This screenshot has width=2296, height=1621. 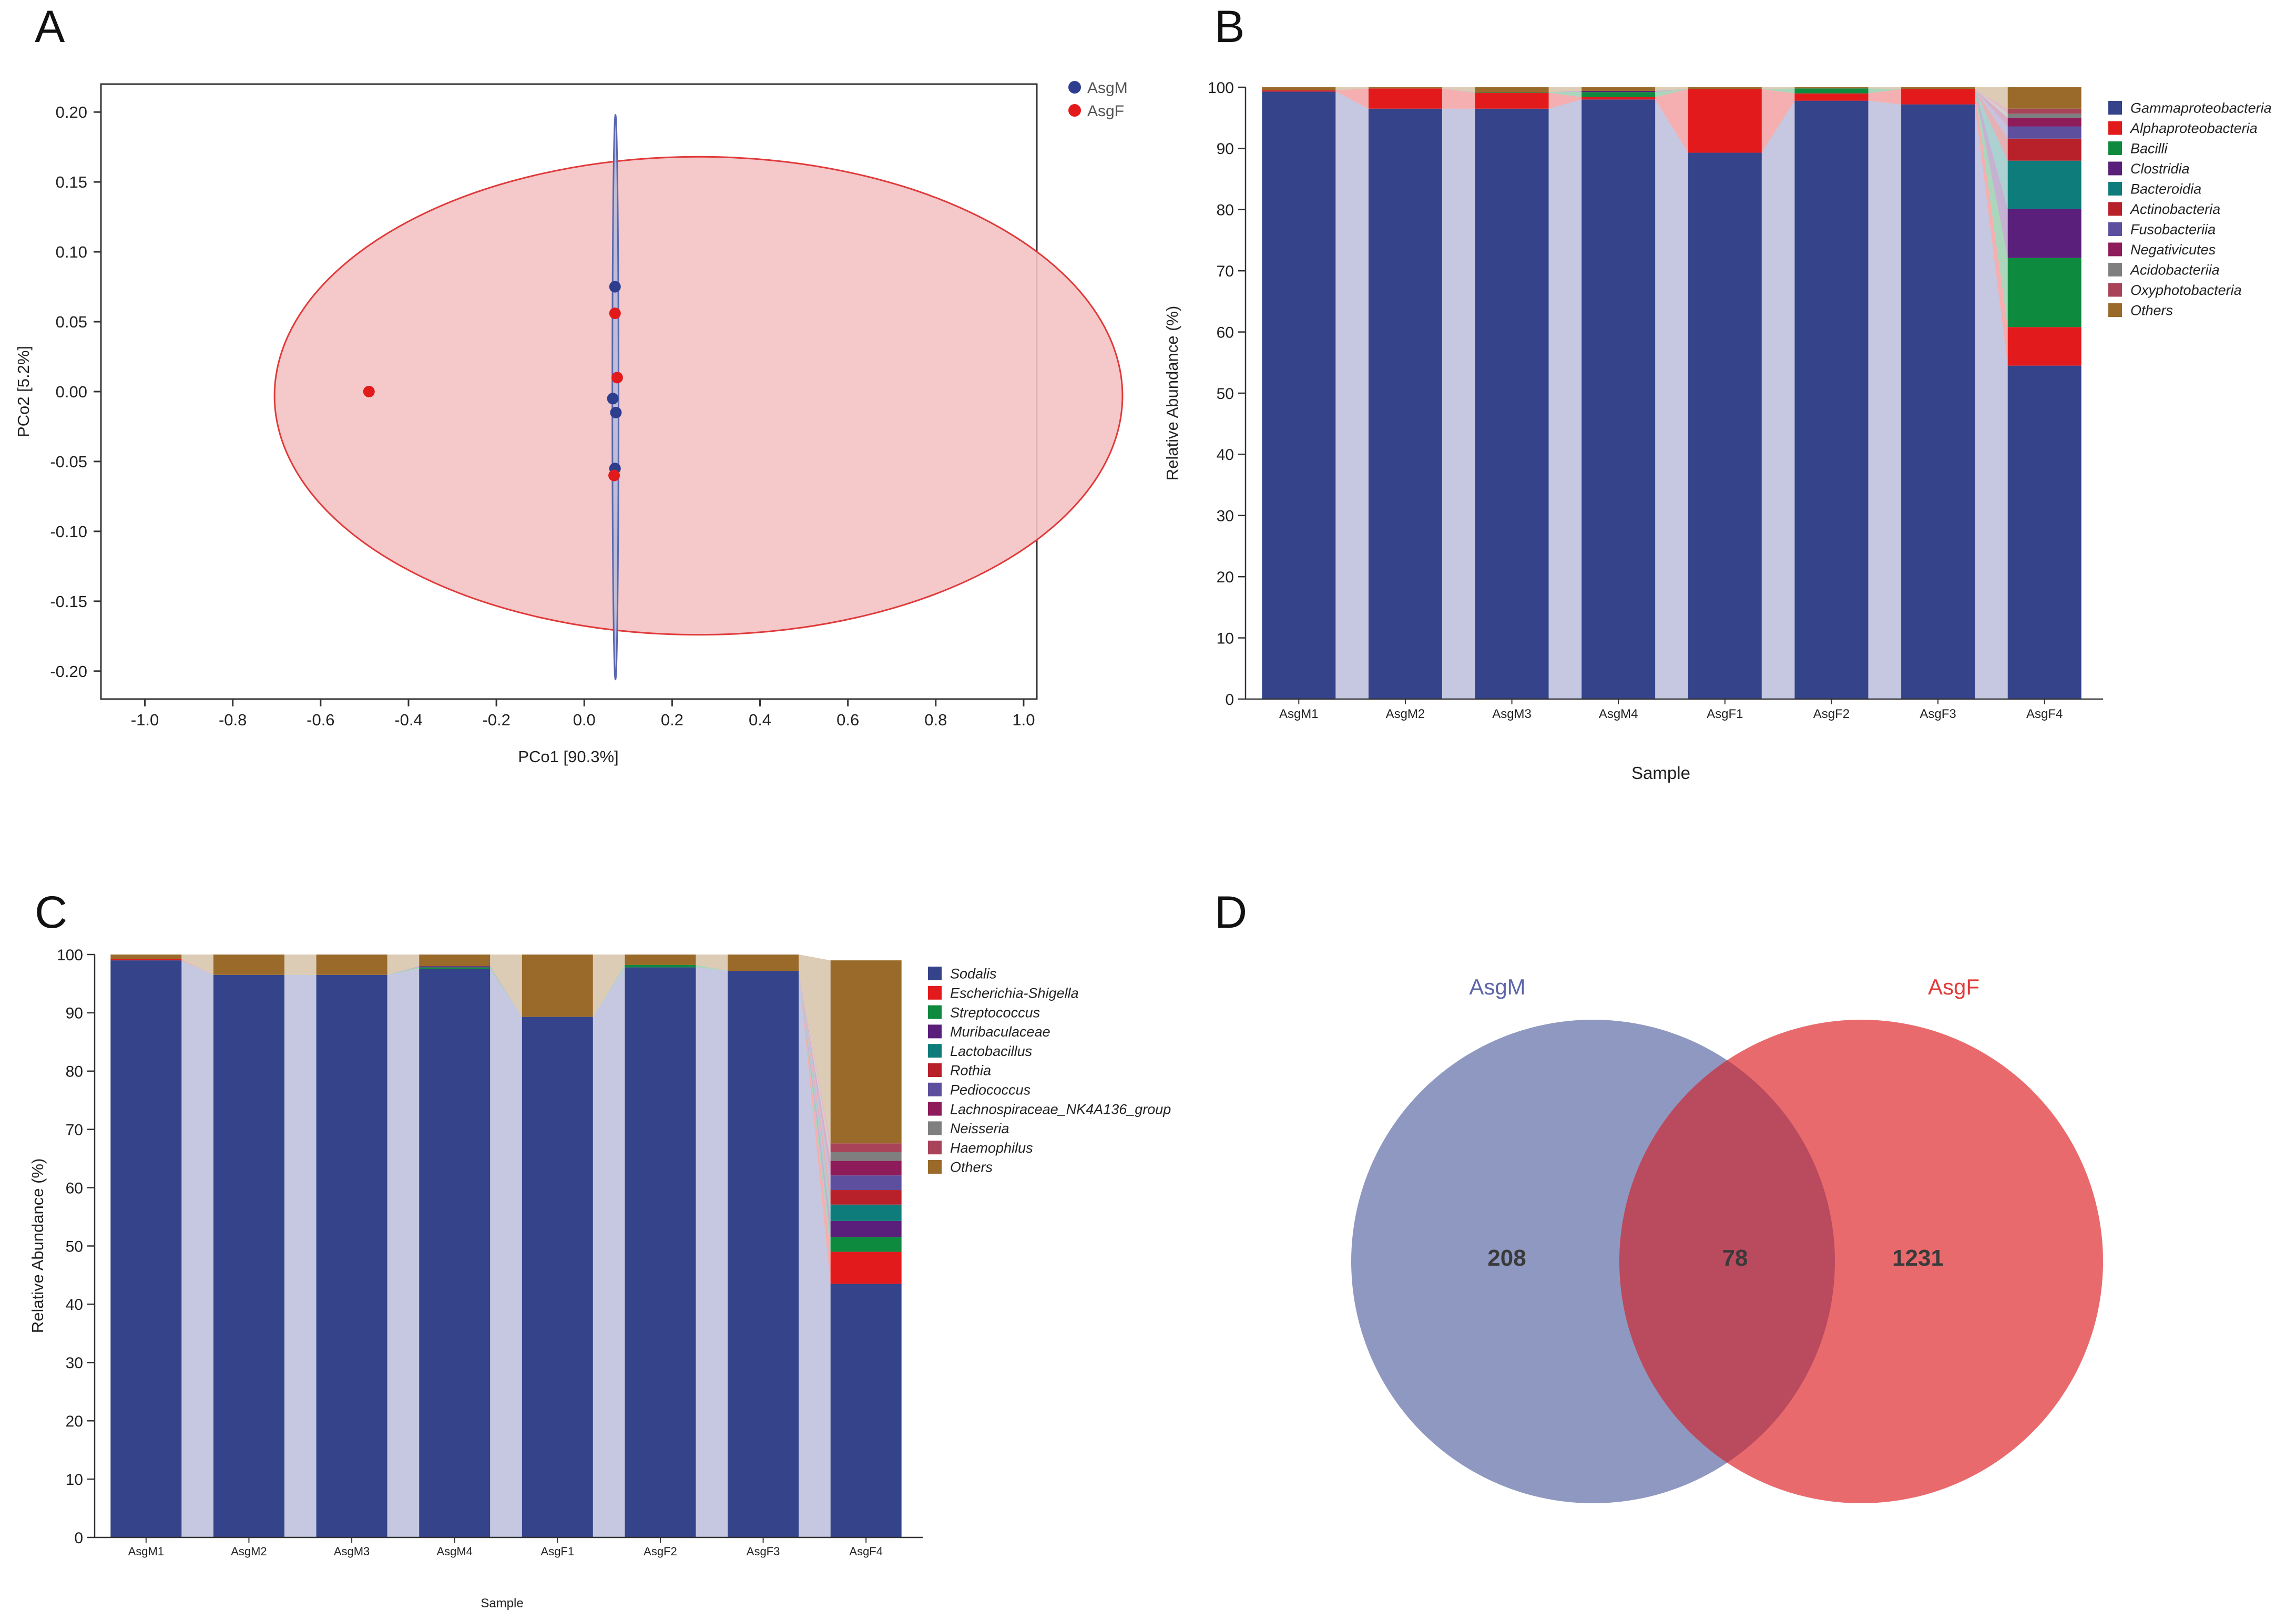 What do you see at coordinates (763, 1551) in the screenshot?
I see `genus-x-tick-label: AsgF3` at bounding box center [763, 1551].